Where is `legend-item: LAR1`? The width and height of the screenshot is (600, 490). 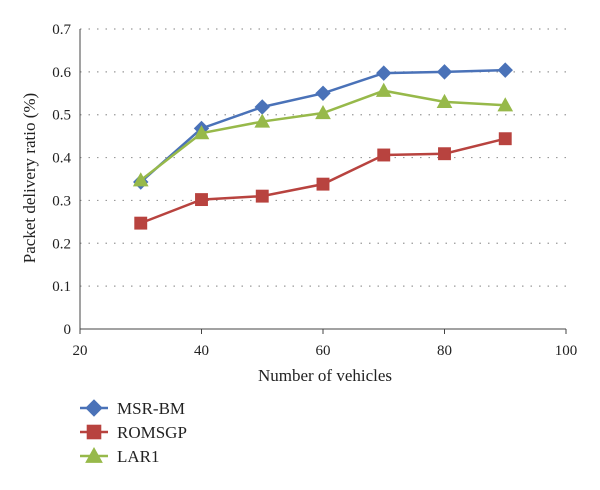 legend-item: LAR1 is located at coordinates (120, 456).